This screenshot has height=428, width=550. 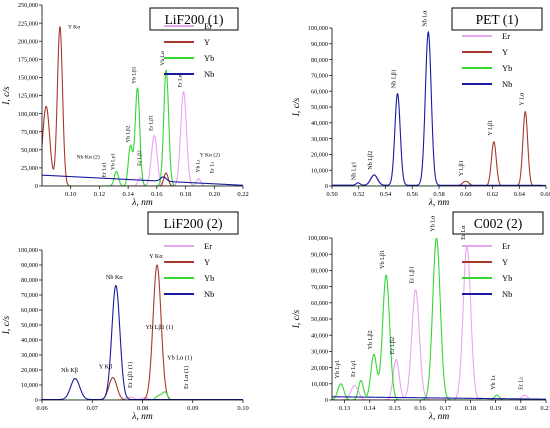 What do you see at coordinates (242, 194) in the screenshot?
I see `x-tick-label: 0.22` at bounding box center [242, 194].